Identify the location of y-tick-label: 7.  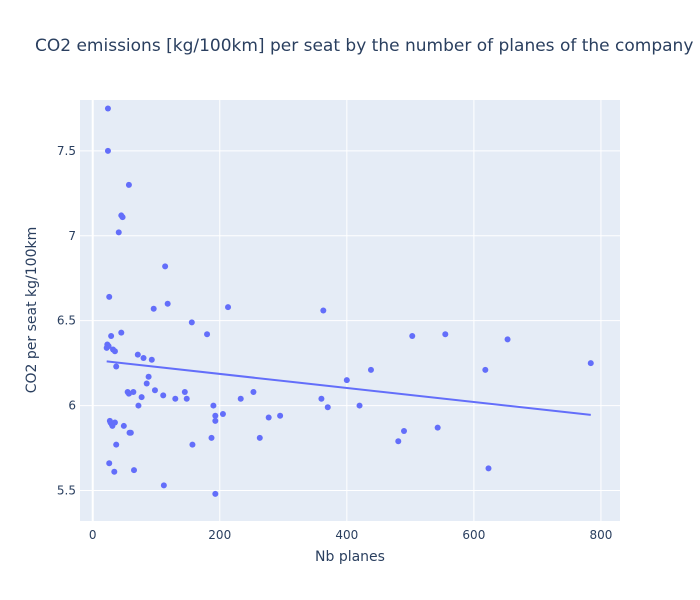
(72, 236).